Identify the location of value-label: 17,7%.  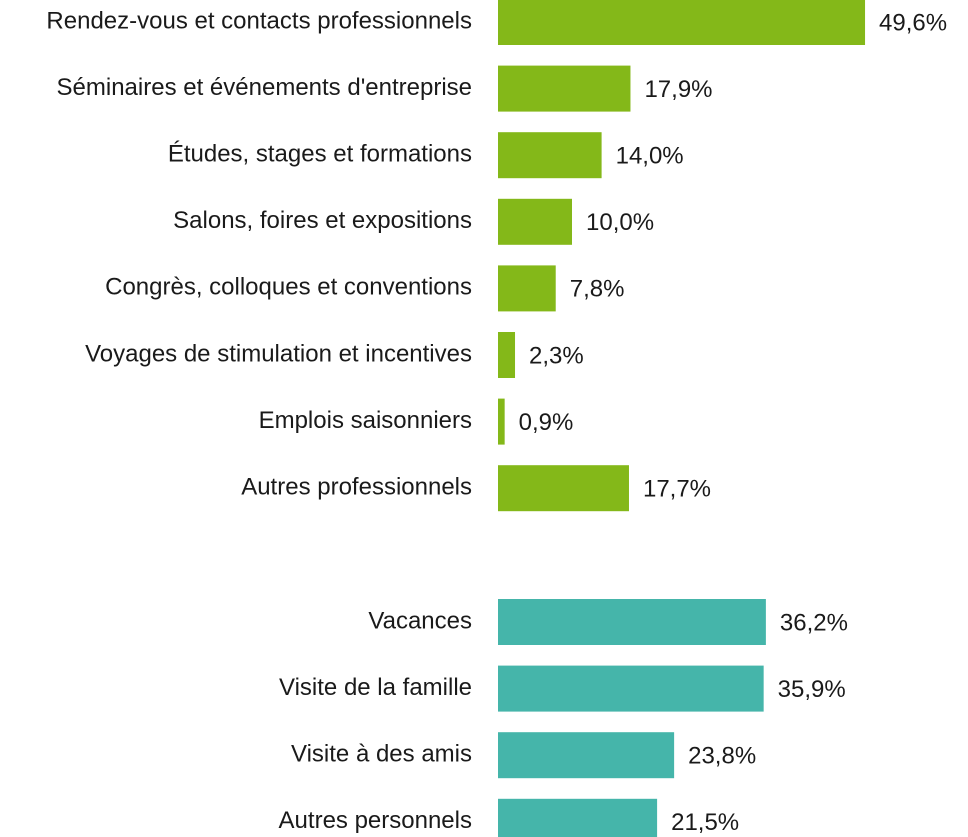
(677, 489).